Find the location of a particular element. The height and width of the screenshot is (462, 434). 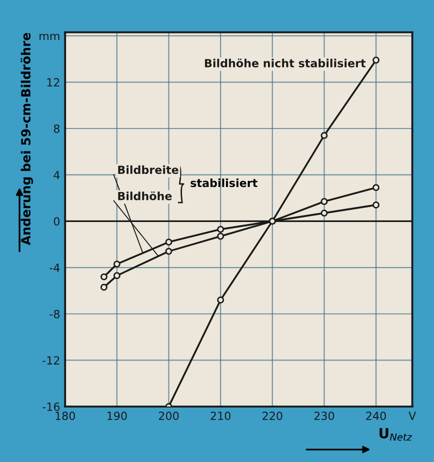

y-tick-label: 4 is located at coordinates (57, 175).